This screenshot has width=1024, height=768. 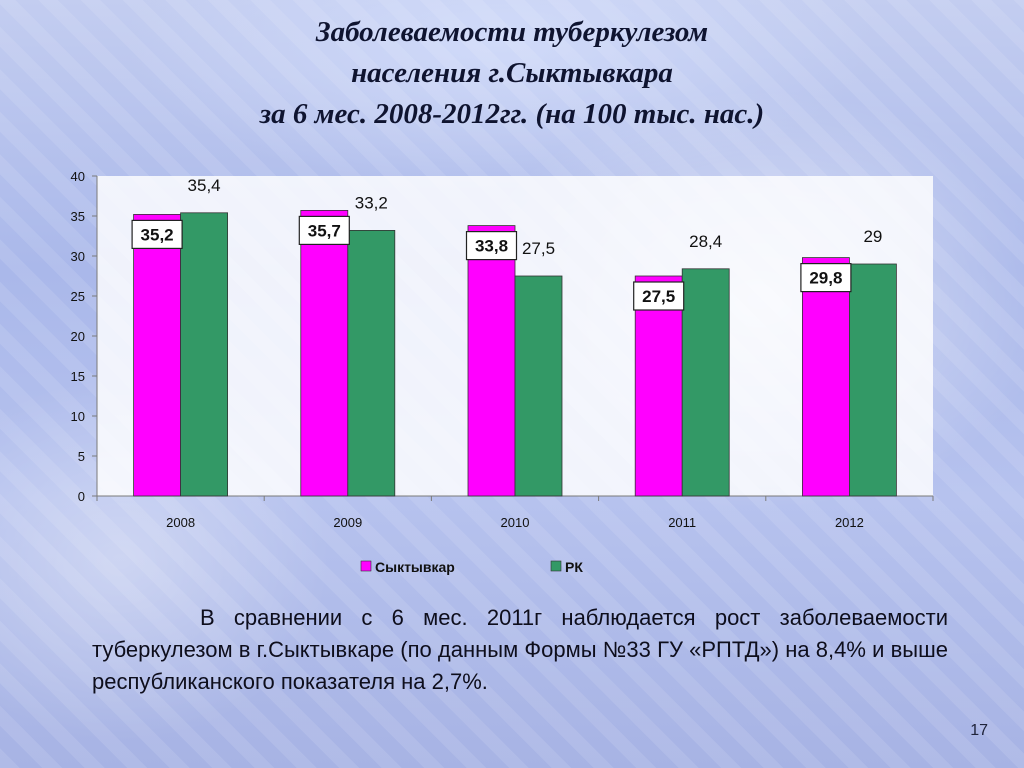 I want to click on data-label-РК-2010: 27,5, so click(x=538, y=248).